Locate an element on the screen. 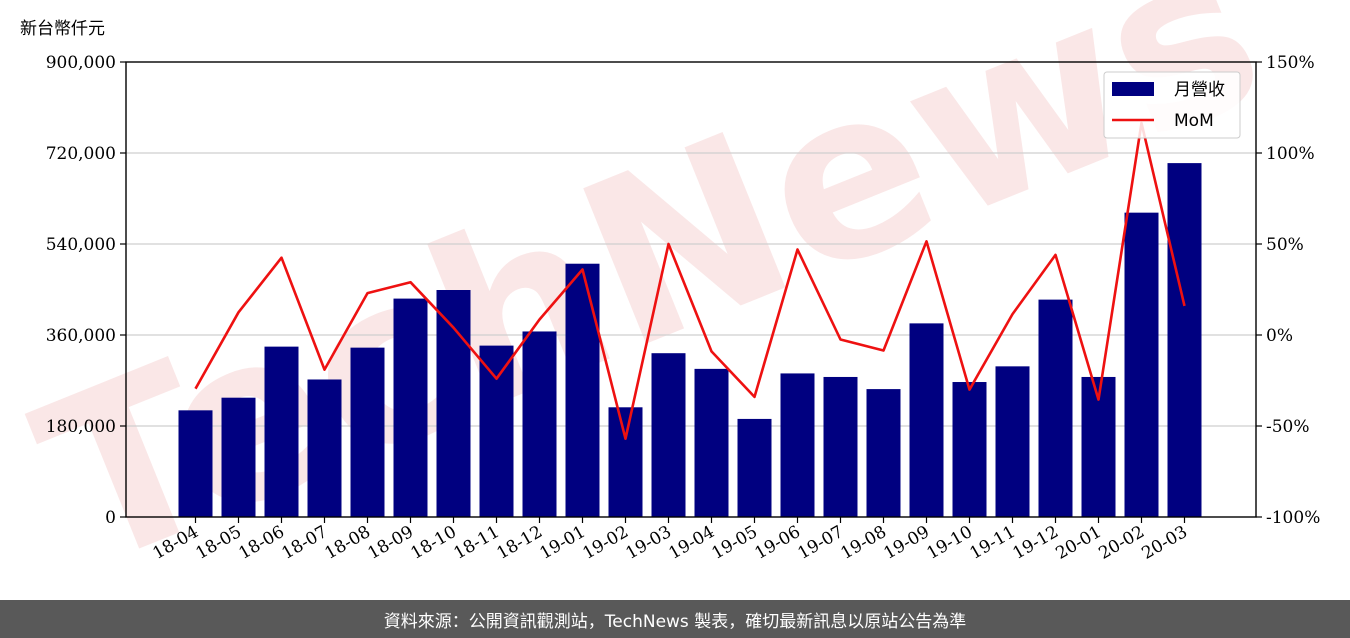  legend-label: MoM is located at coordinates (1194, 121).